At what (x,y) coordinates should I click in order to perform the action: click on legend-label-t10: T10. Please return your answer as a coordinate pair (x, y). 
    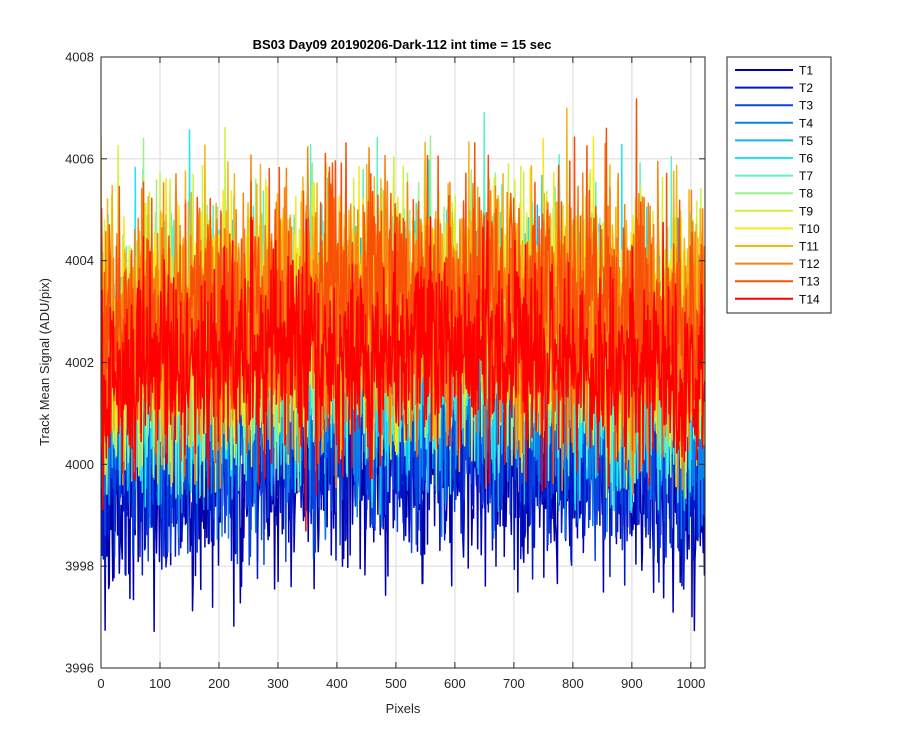
    Looking at the image, I should click on (809, 229).